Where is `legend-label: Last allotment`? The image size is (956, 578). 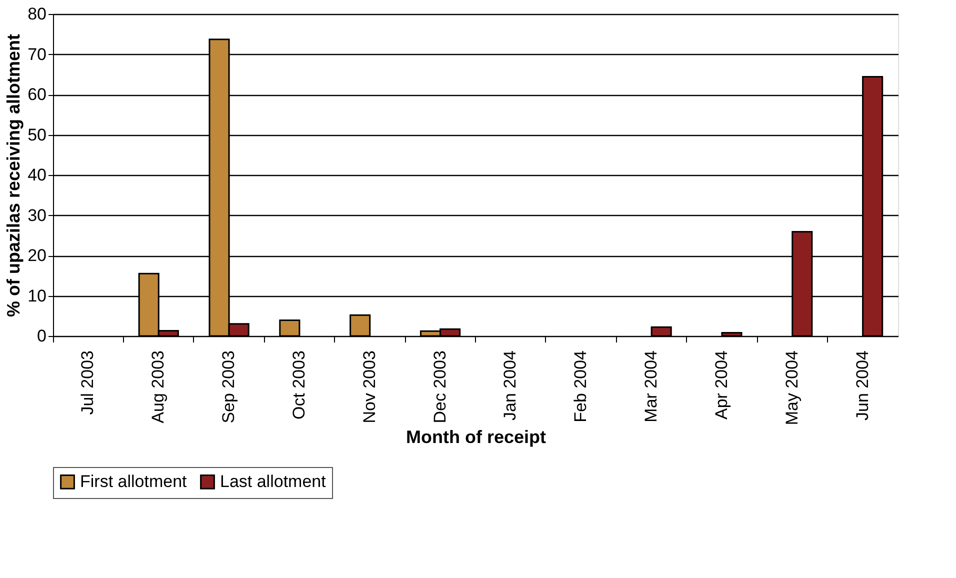
legend-label: Last allotment is located at coordinates (273, 481).